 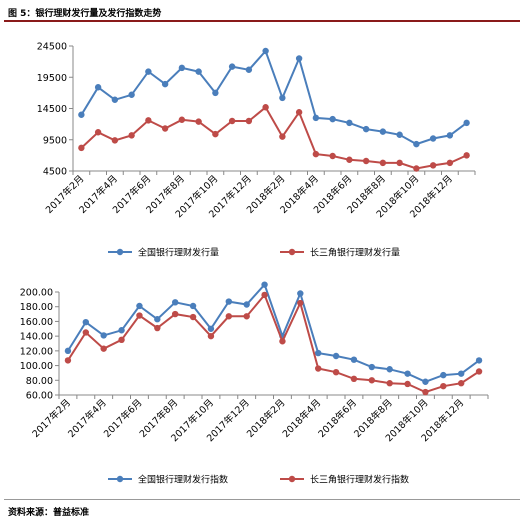 I want to click on y-tick-label: 4500, so click(x=55, y=172).